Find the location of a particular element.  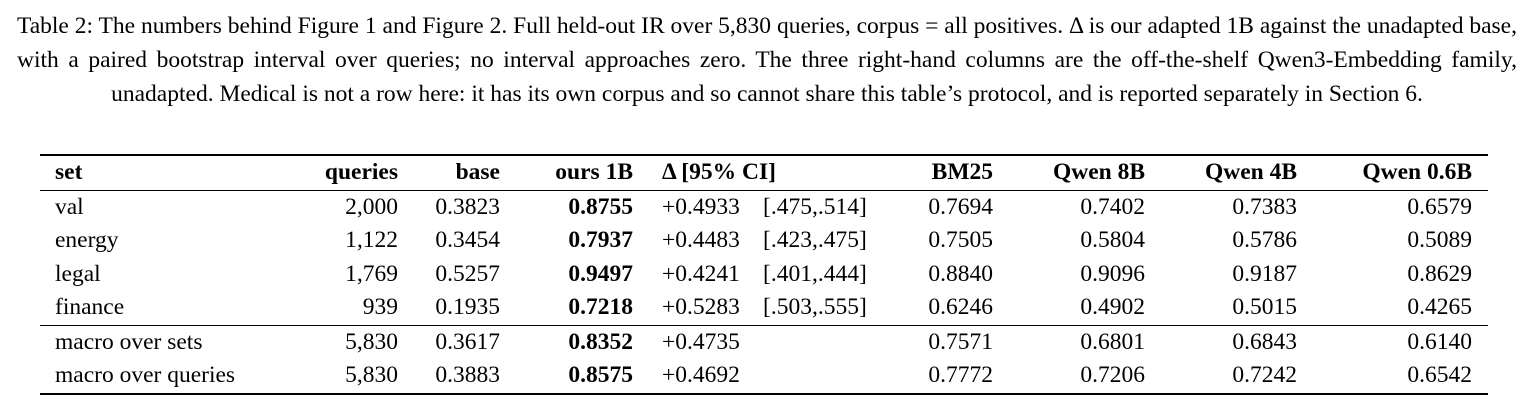

cell: 1,122 is located at coordinates (371, 240).